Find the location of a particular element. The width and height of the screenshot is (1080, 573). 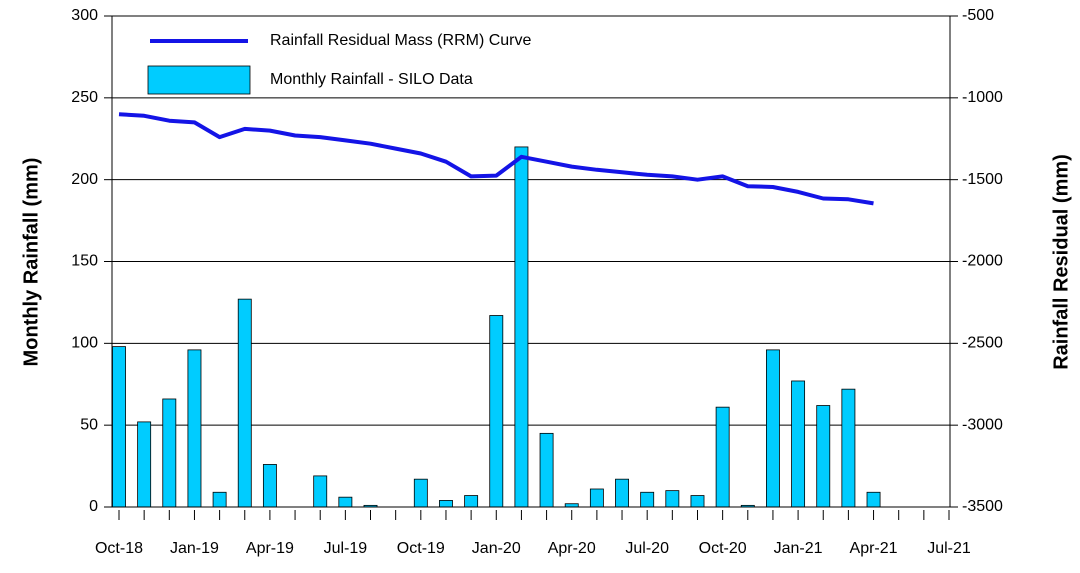

y2-tick-label: -2500 is located at coordinates (982, 343).